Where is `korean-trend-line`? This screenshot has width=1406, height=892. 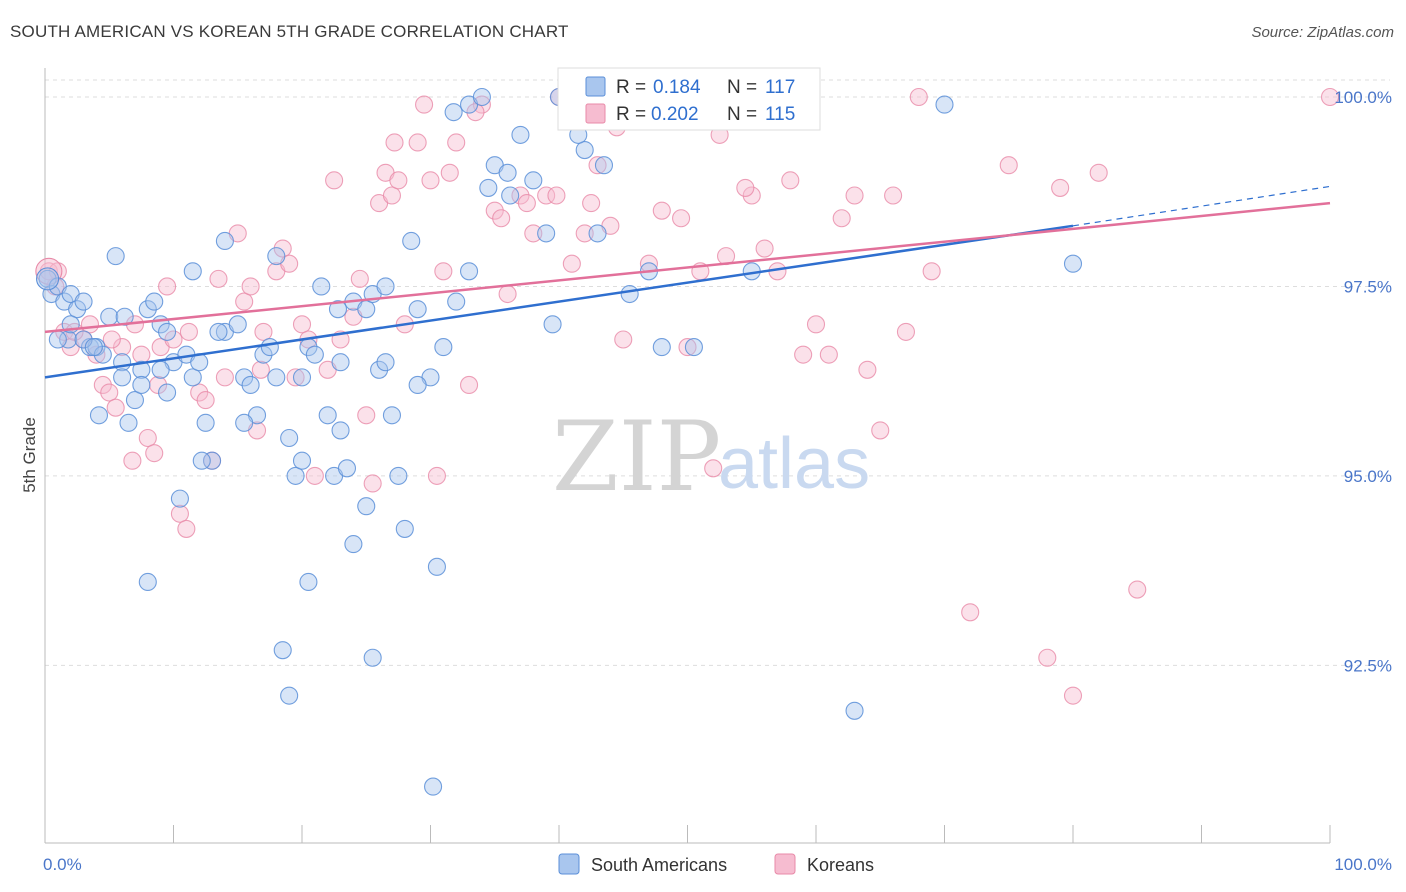
korean-trend-line is located at coordinates (687, 267).